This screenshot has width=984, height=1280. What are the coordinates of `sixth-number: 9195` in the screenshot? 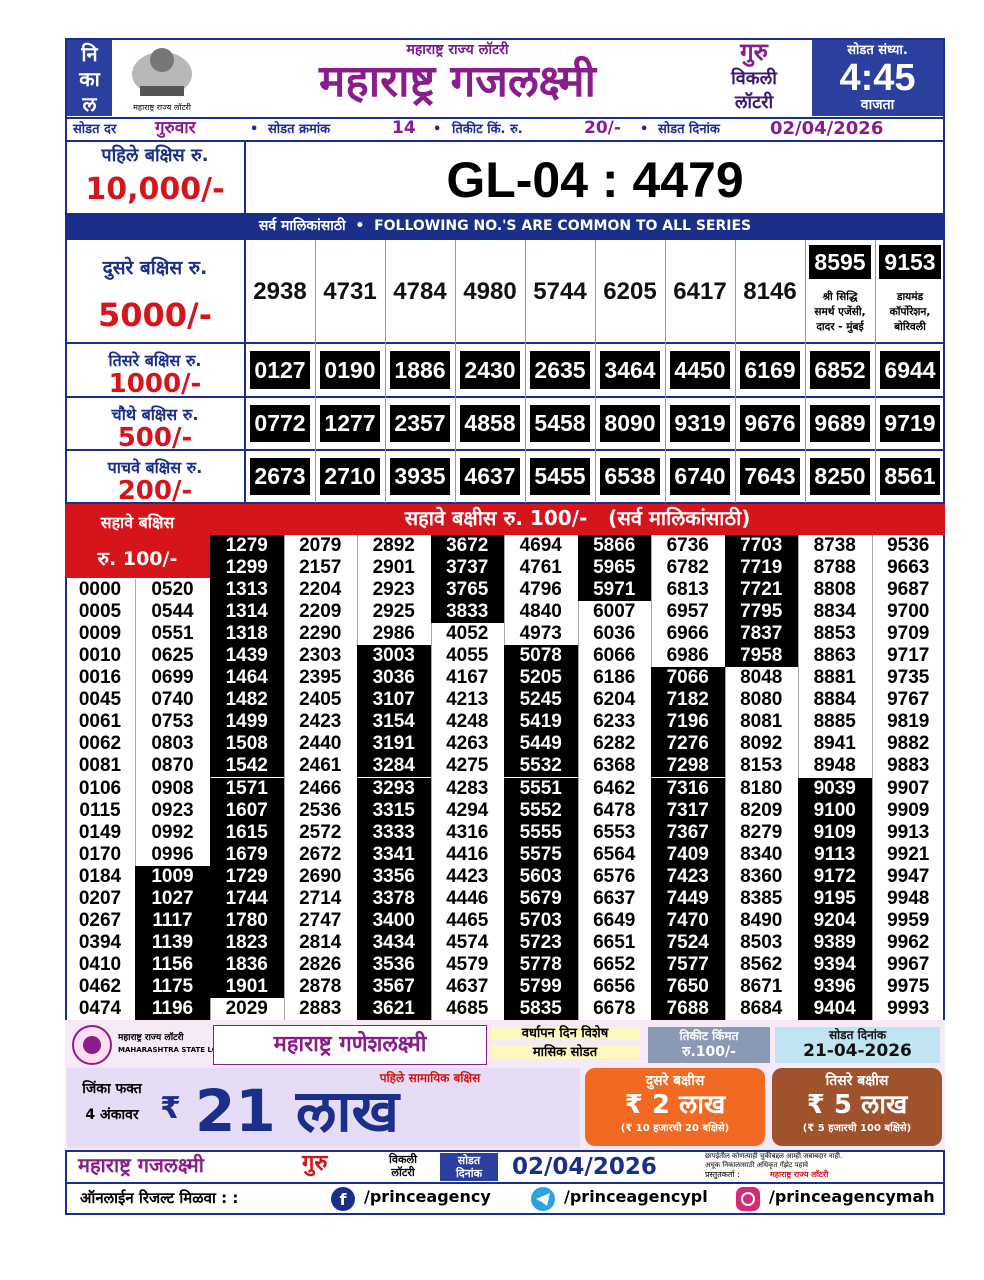 It's located at (835, 898).